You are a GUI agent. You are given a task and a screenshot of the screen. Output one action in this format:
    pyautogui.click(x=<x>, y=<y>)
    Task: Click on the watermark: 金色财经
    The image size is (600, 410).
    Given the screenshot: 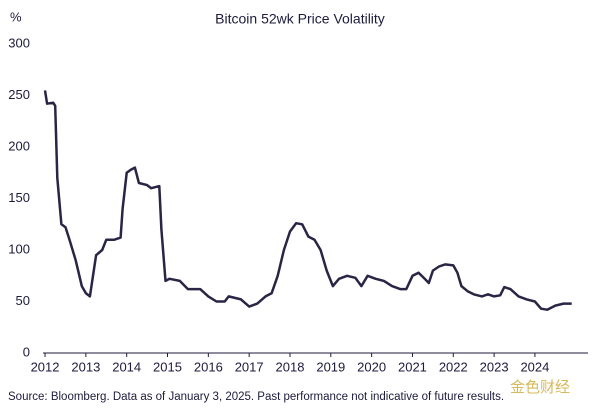 What is the action you would take?
    pyautogui.click(x=540, y=387)
    